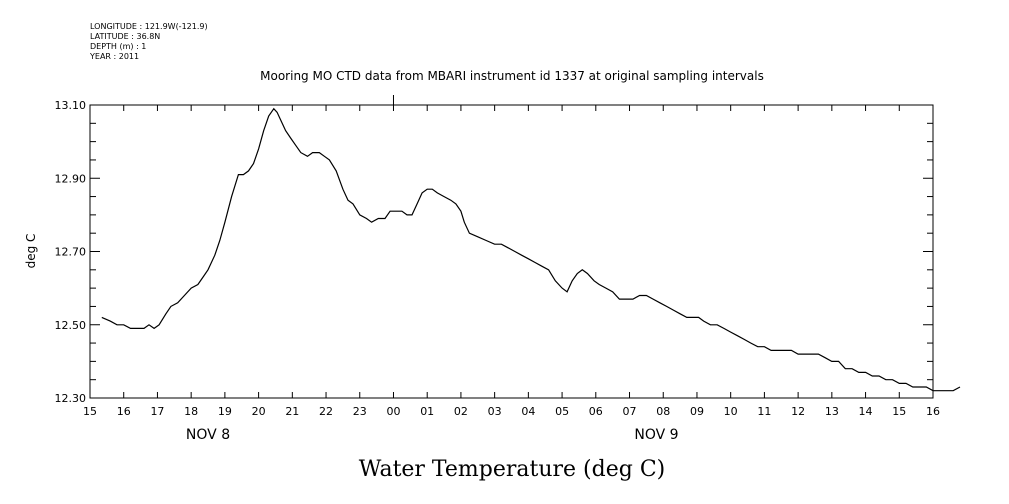  Describe the element at coordinates (461, 411) in the screenshot. I see `x-tick-label: 02` at that location.